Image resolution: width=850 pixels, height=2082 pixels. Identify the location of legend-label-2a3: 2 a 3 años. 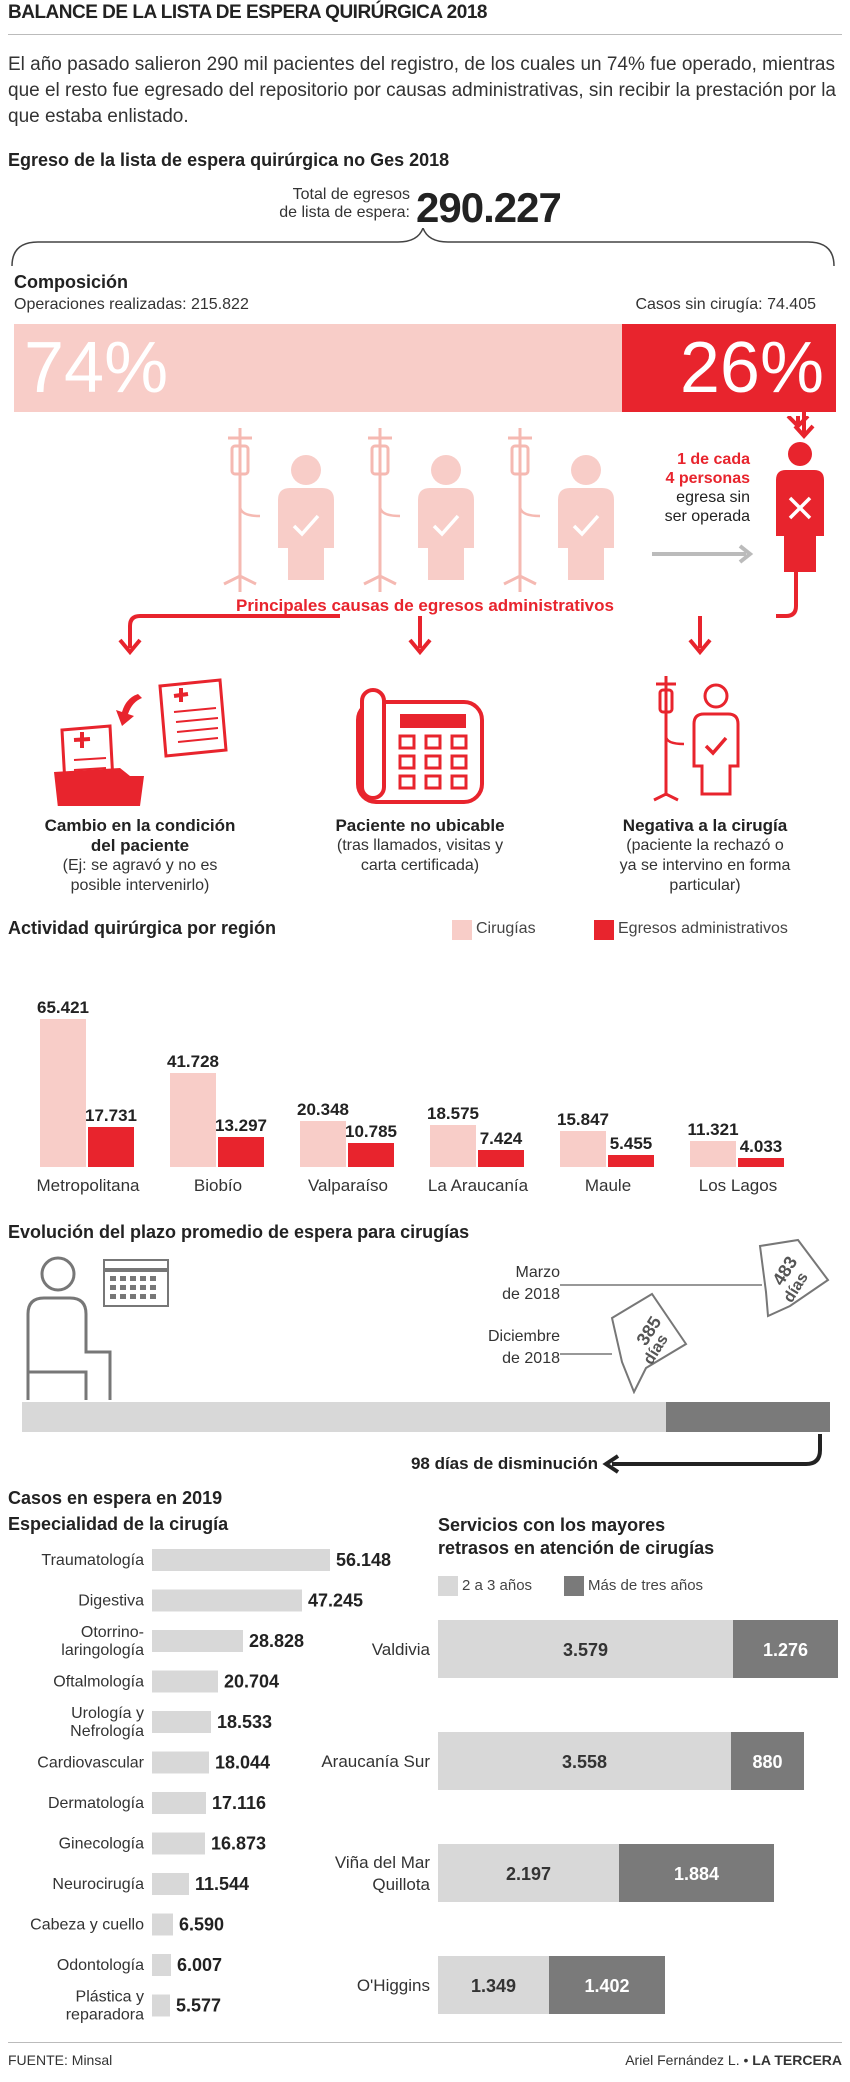
(497, 1585).